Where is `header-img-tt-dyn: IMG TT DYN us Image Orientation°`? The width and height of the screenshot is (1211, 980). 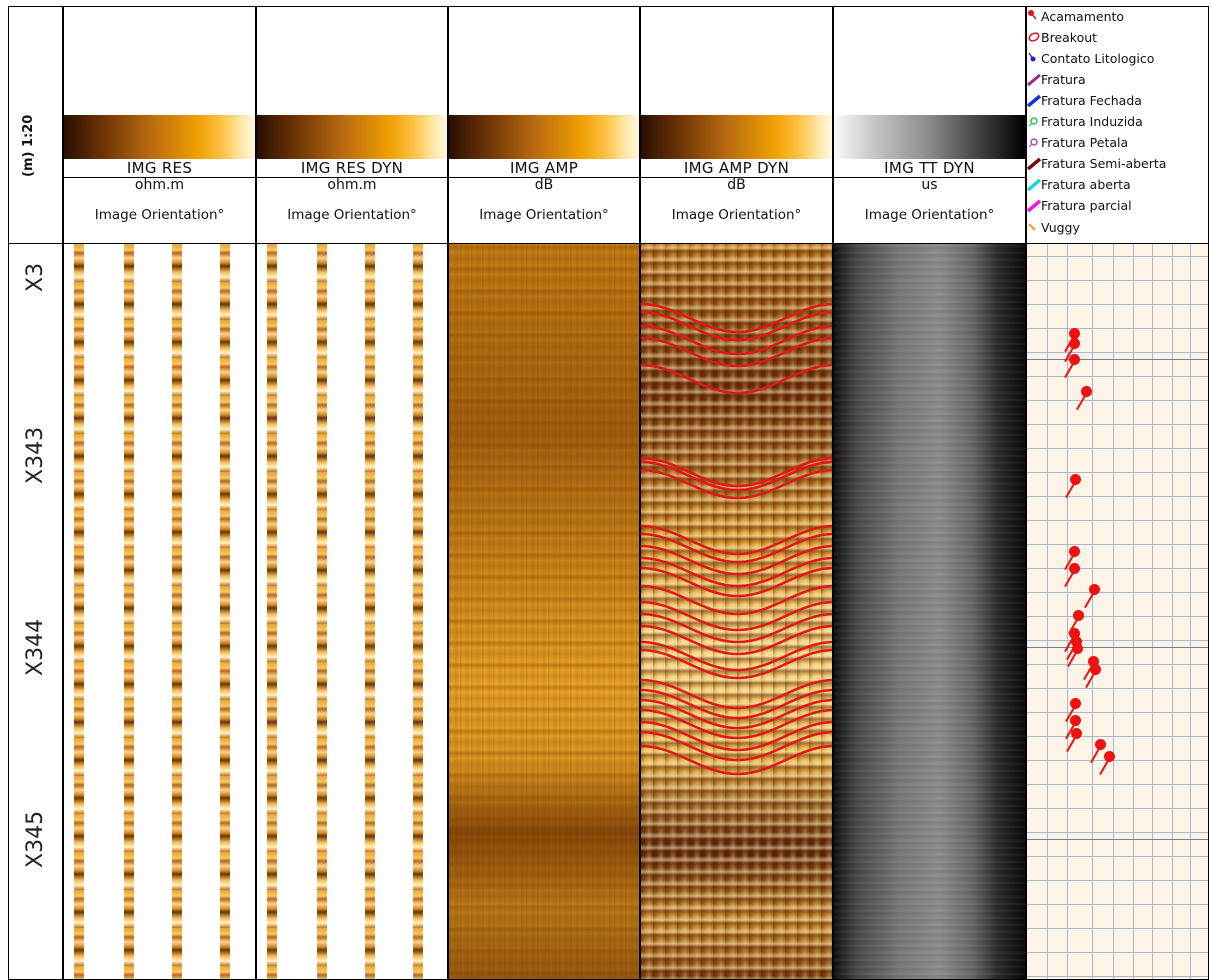 header-img-tt-dyn: IMG TT DYN us Image Orientation° is located at coordinates (930, 125).